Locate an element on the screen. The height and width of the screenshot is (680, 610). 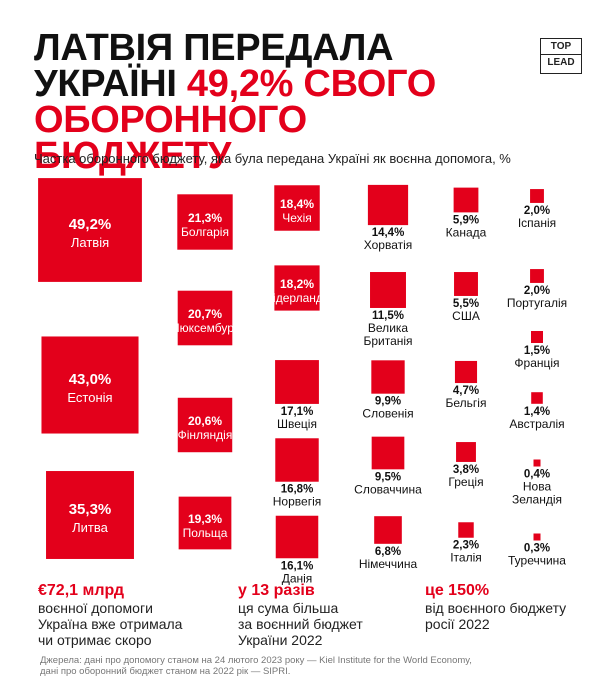
square-Естонія is located at coordinates (90, 385).